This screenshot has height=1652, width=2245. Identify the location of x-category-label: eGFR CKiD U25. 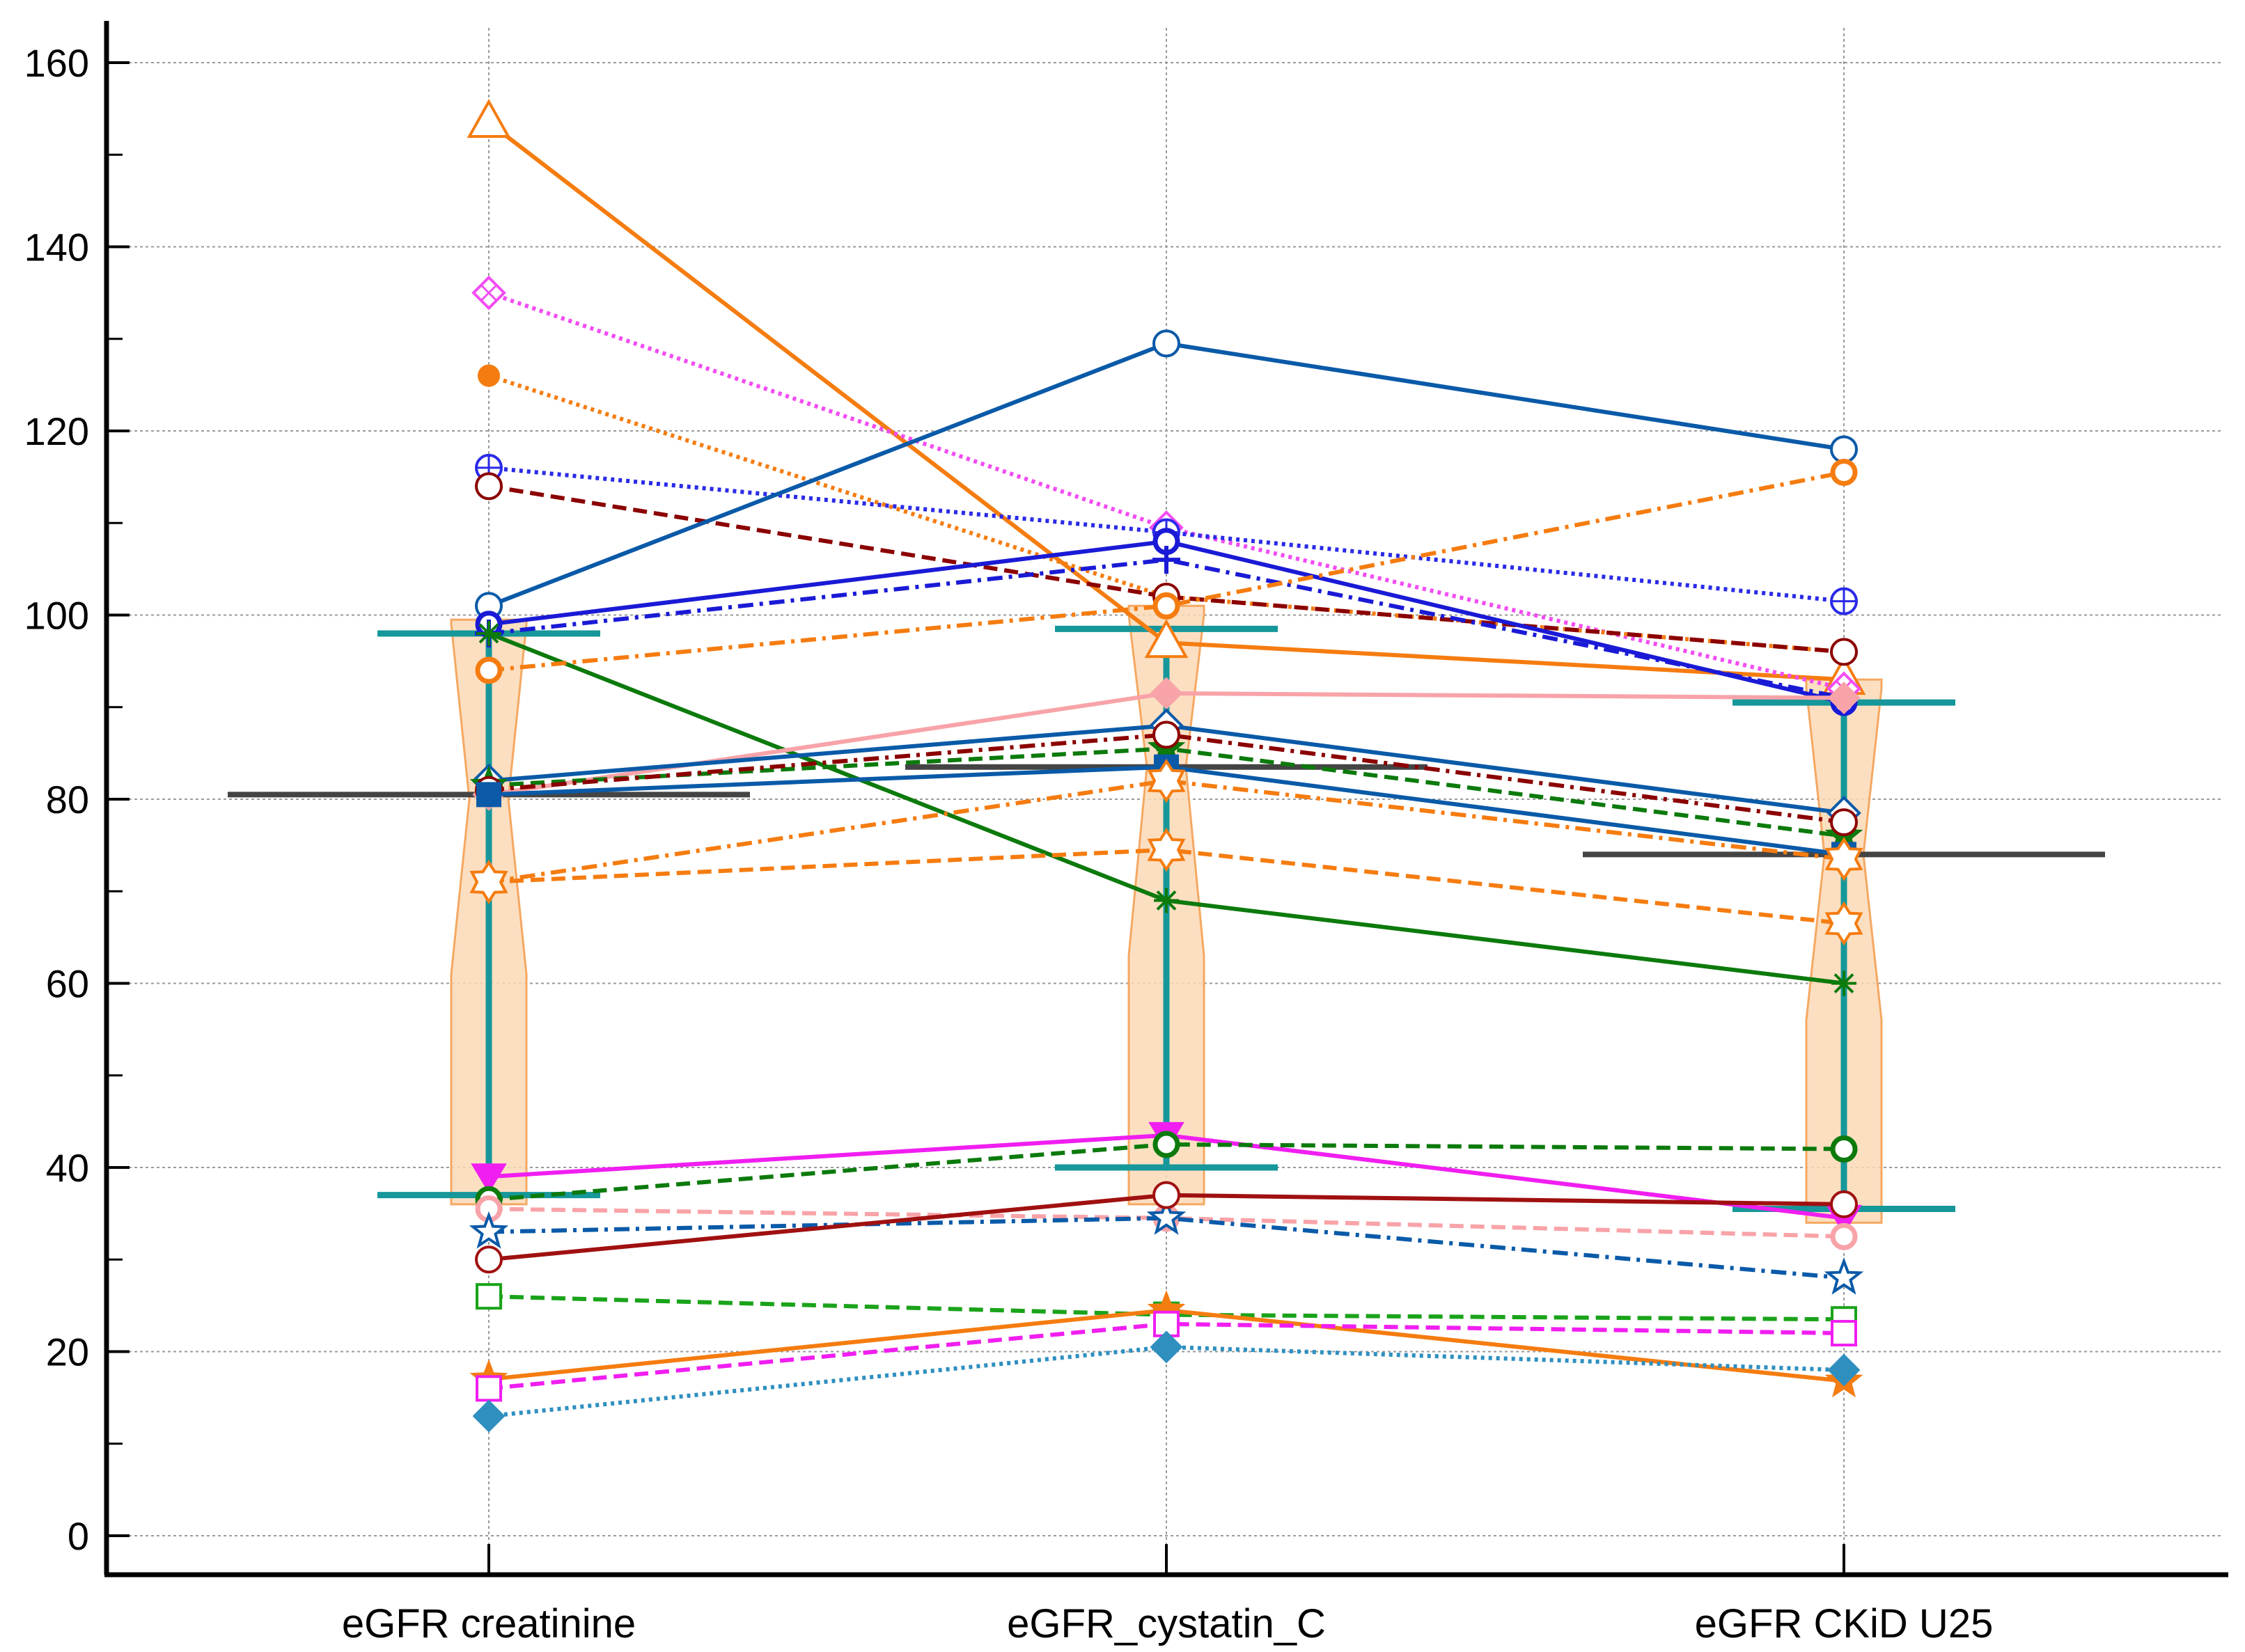
(1844, 1623).